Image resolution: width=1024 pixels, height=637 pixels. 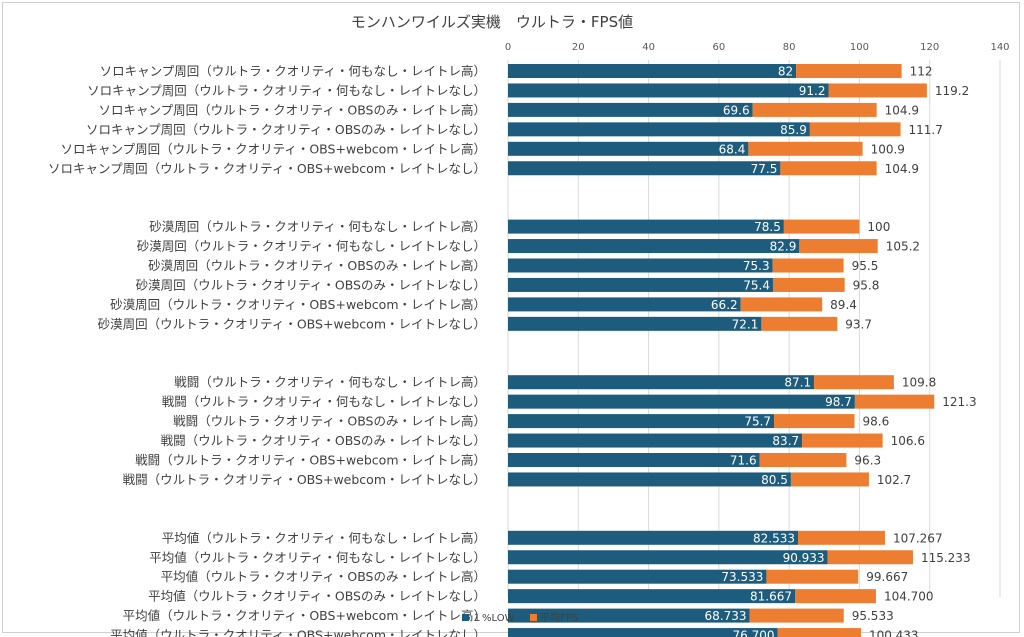 I want to click on category-label: 砂漠周回（ウルトラ・クオリティ・何もなし・レイトレなし）, so click(x=311, y=246).